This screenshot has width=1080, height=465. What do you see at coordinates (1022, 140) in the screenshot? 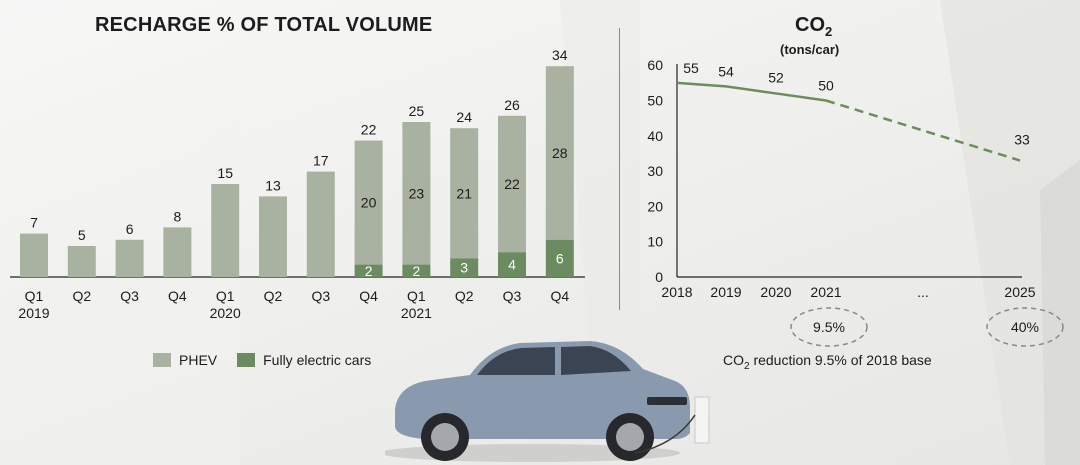
I see `co2-value-label: 33` at bounding box center [1022, 140].